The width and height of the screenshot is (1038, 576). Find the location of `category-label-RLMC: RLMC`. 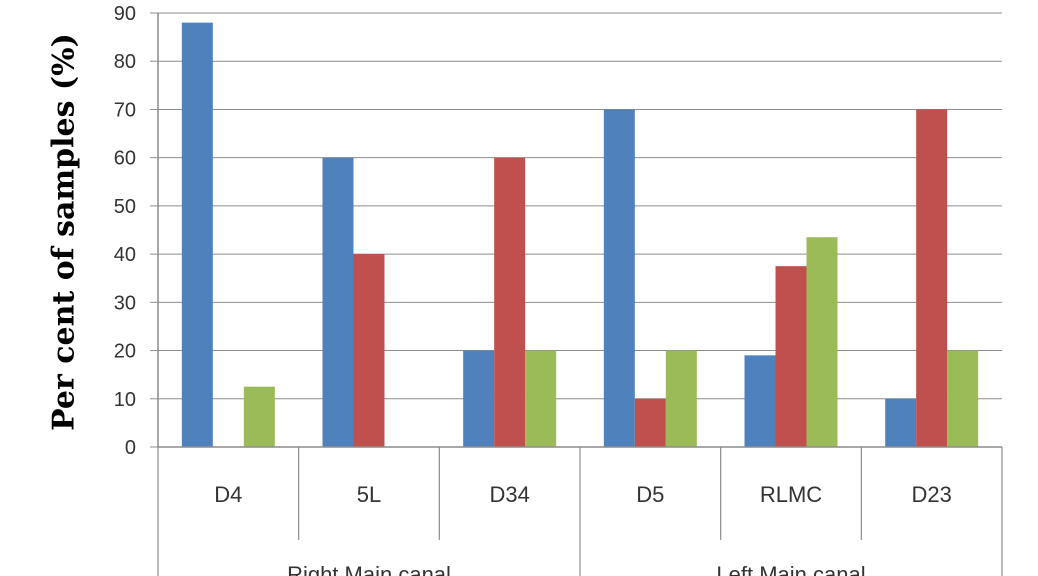

category-label-RLMC: RLMC is located at coordinates (791, 494).